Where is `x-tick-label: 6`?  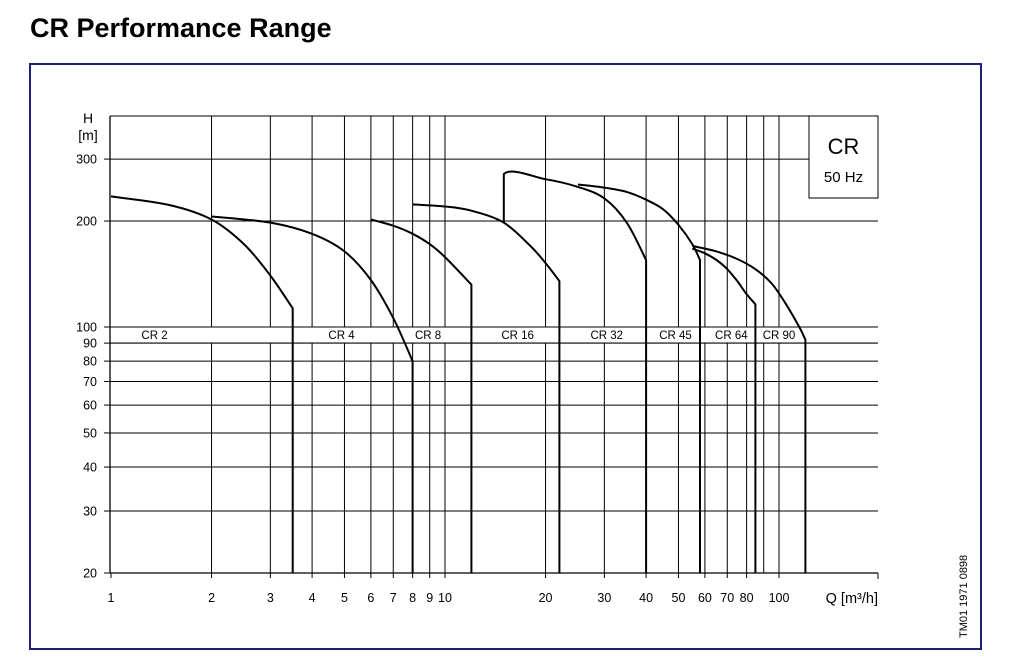
x-tick-label: 6 is located at coordinates (370, 598).